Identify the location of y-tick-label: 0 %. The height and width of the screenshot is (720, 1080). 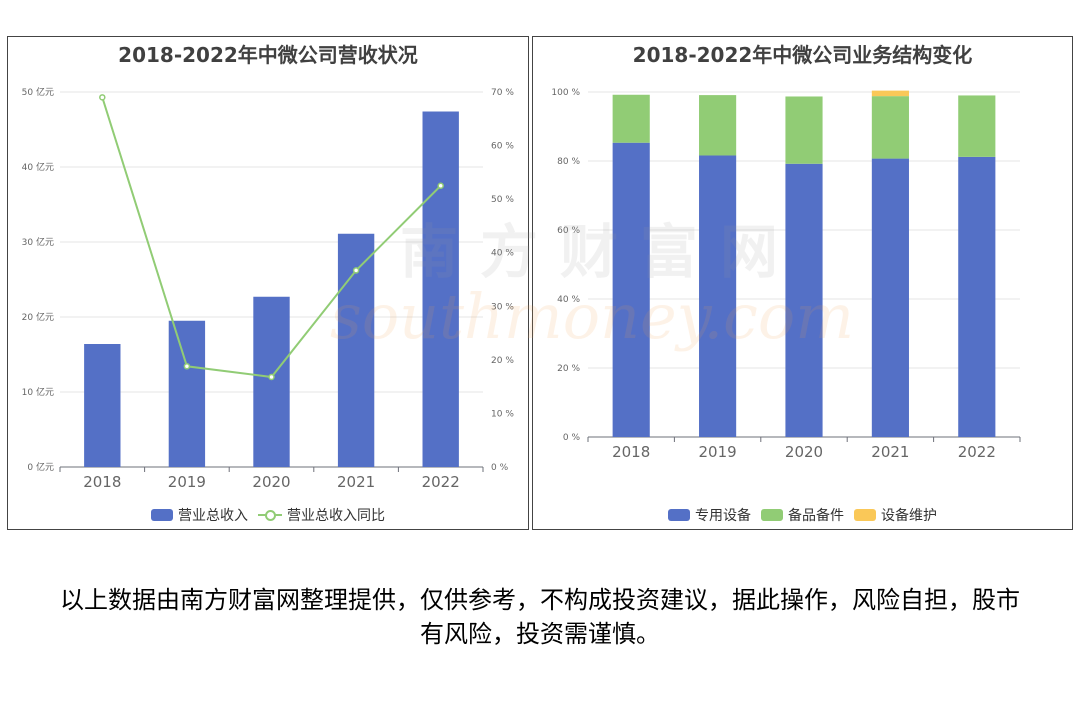
(572, 438).